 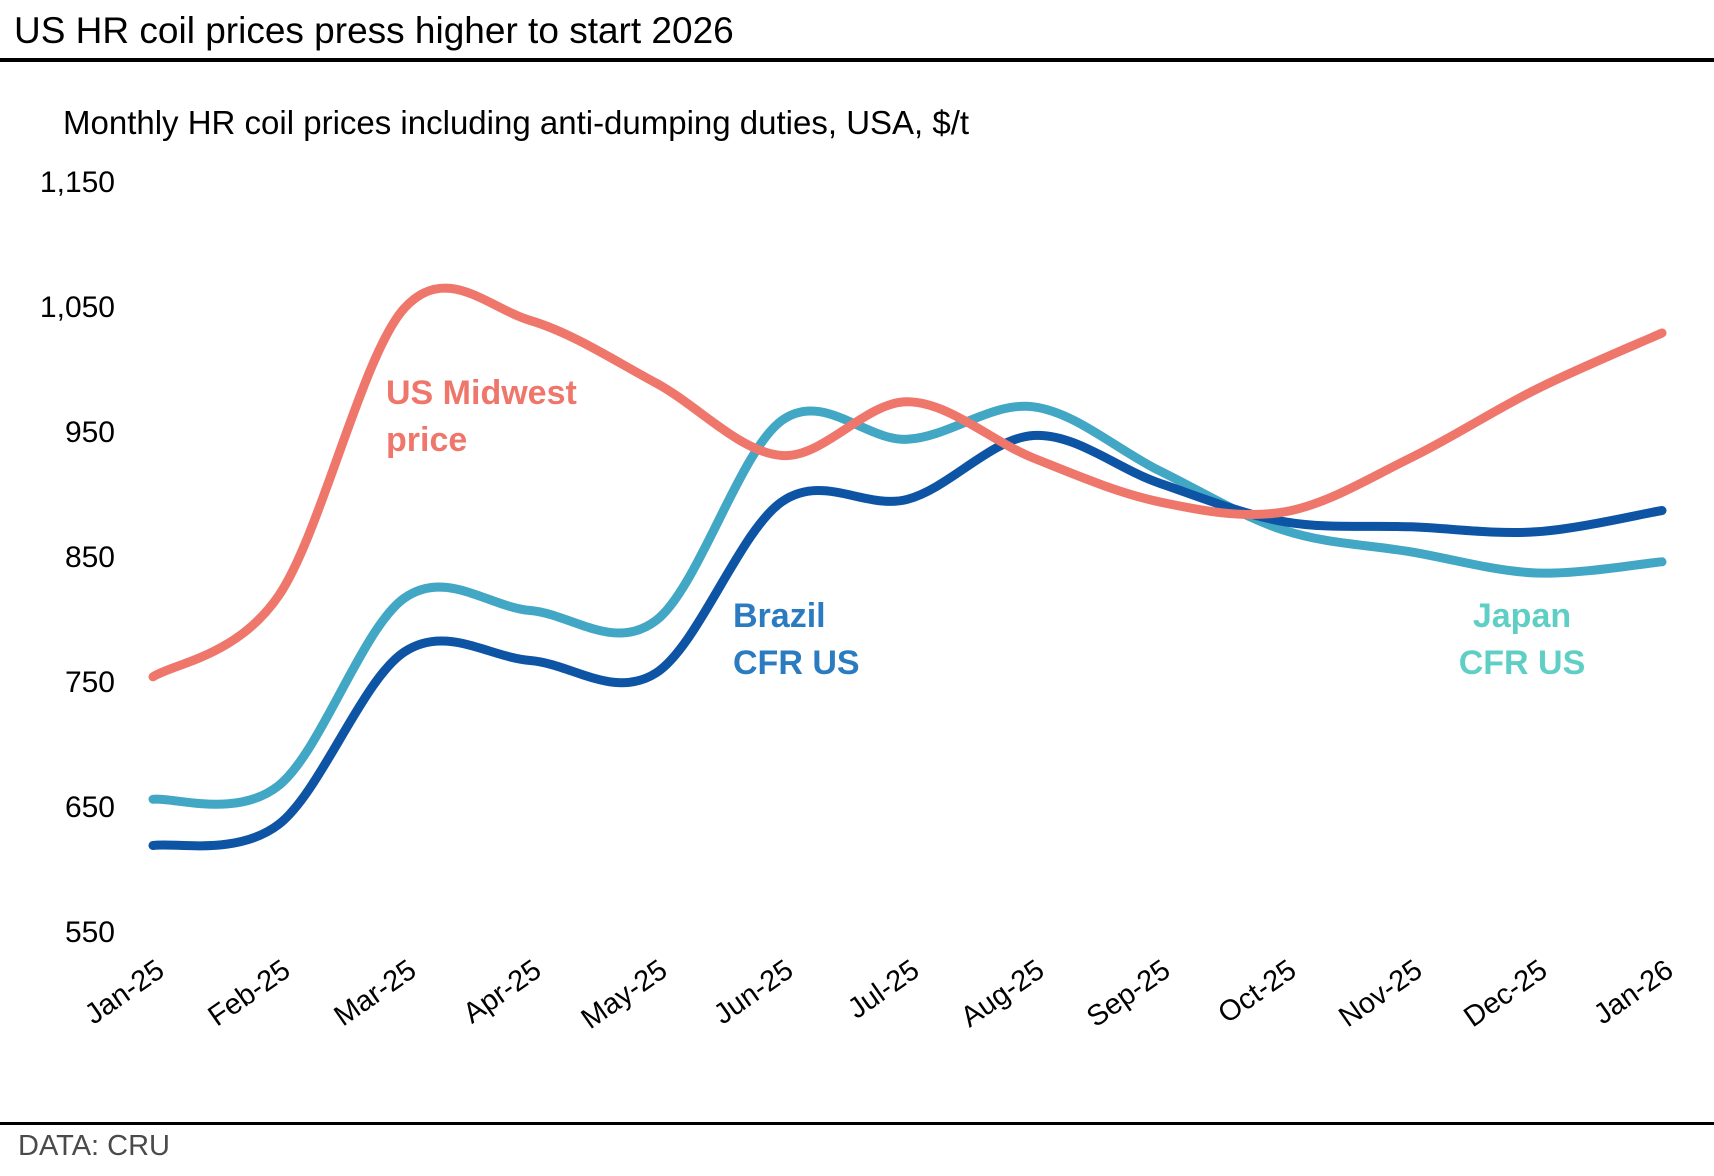 I want to click on y-tick-label: 550, so click(x=89, y=932).